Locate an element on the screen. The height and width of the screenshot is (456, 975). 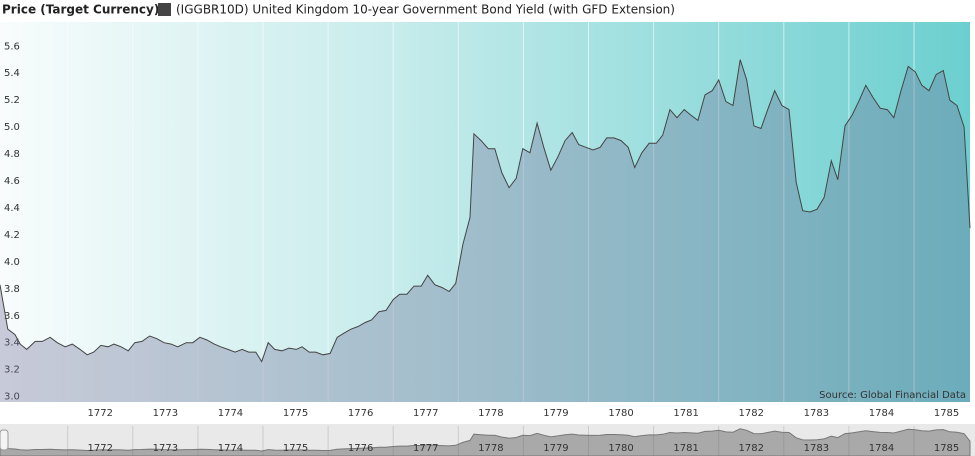
y-tick-label: 4.6 is located at coordinates (12, 181).